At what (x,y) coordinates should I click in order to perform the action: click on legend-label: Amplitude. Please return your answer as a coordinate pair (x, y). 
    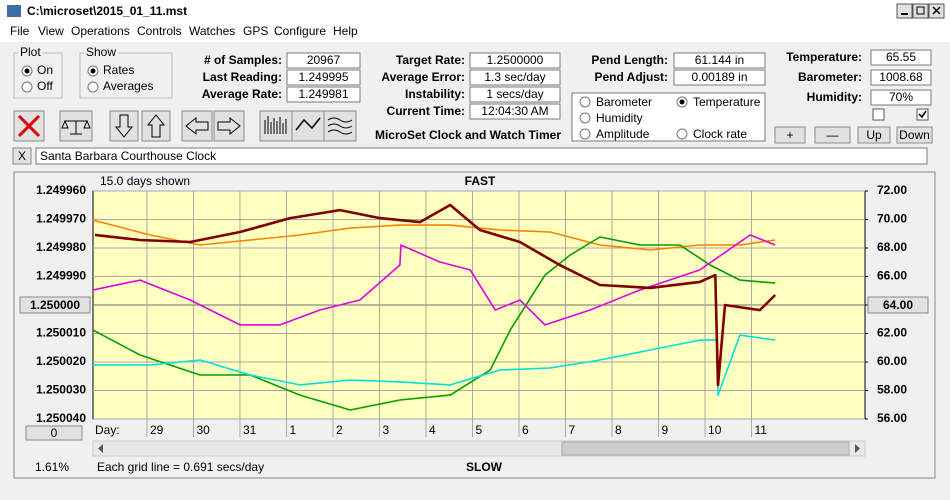
    Looking at the image, I should click on (623, 134).